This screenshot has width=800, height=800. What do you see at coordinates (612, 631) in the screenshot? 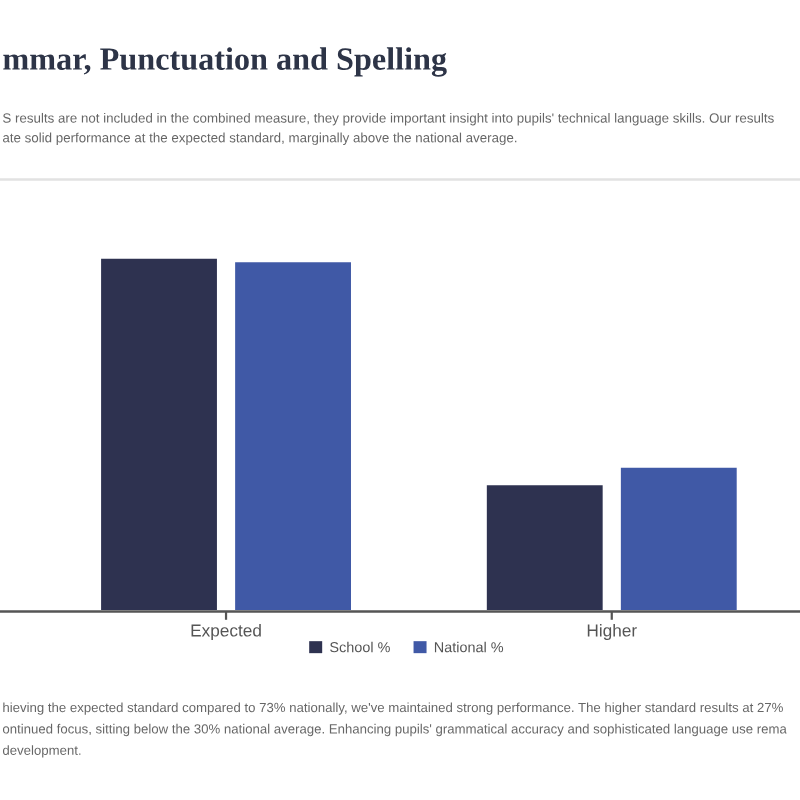
I see `x-tick-label: Higher` at bounding box center [612, 631].